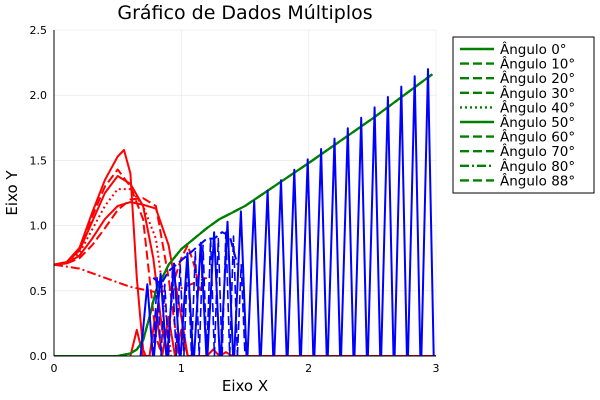  I want to click on y-tick-label: 1.0, so click(39, 226).